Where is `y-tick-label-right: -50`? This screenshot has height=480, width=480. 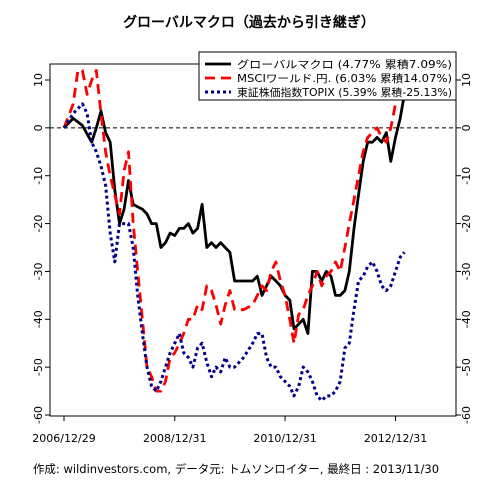
y-tick-label-right: -50 is located at coordinates (466, 367).